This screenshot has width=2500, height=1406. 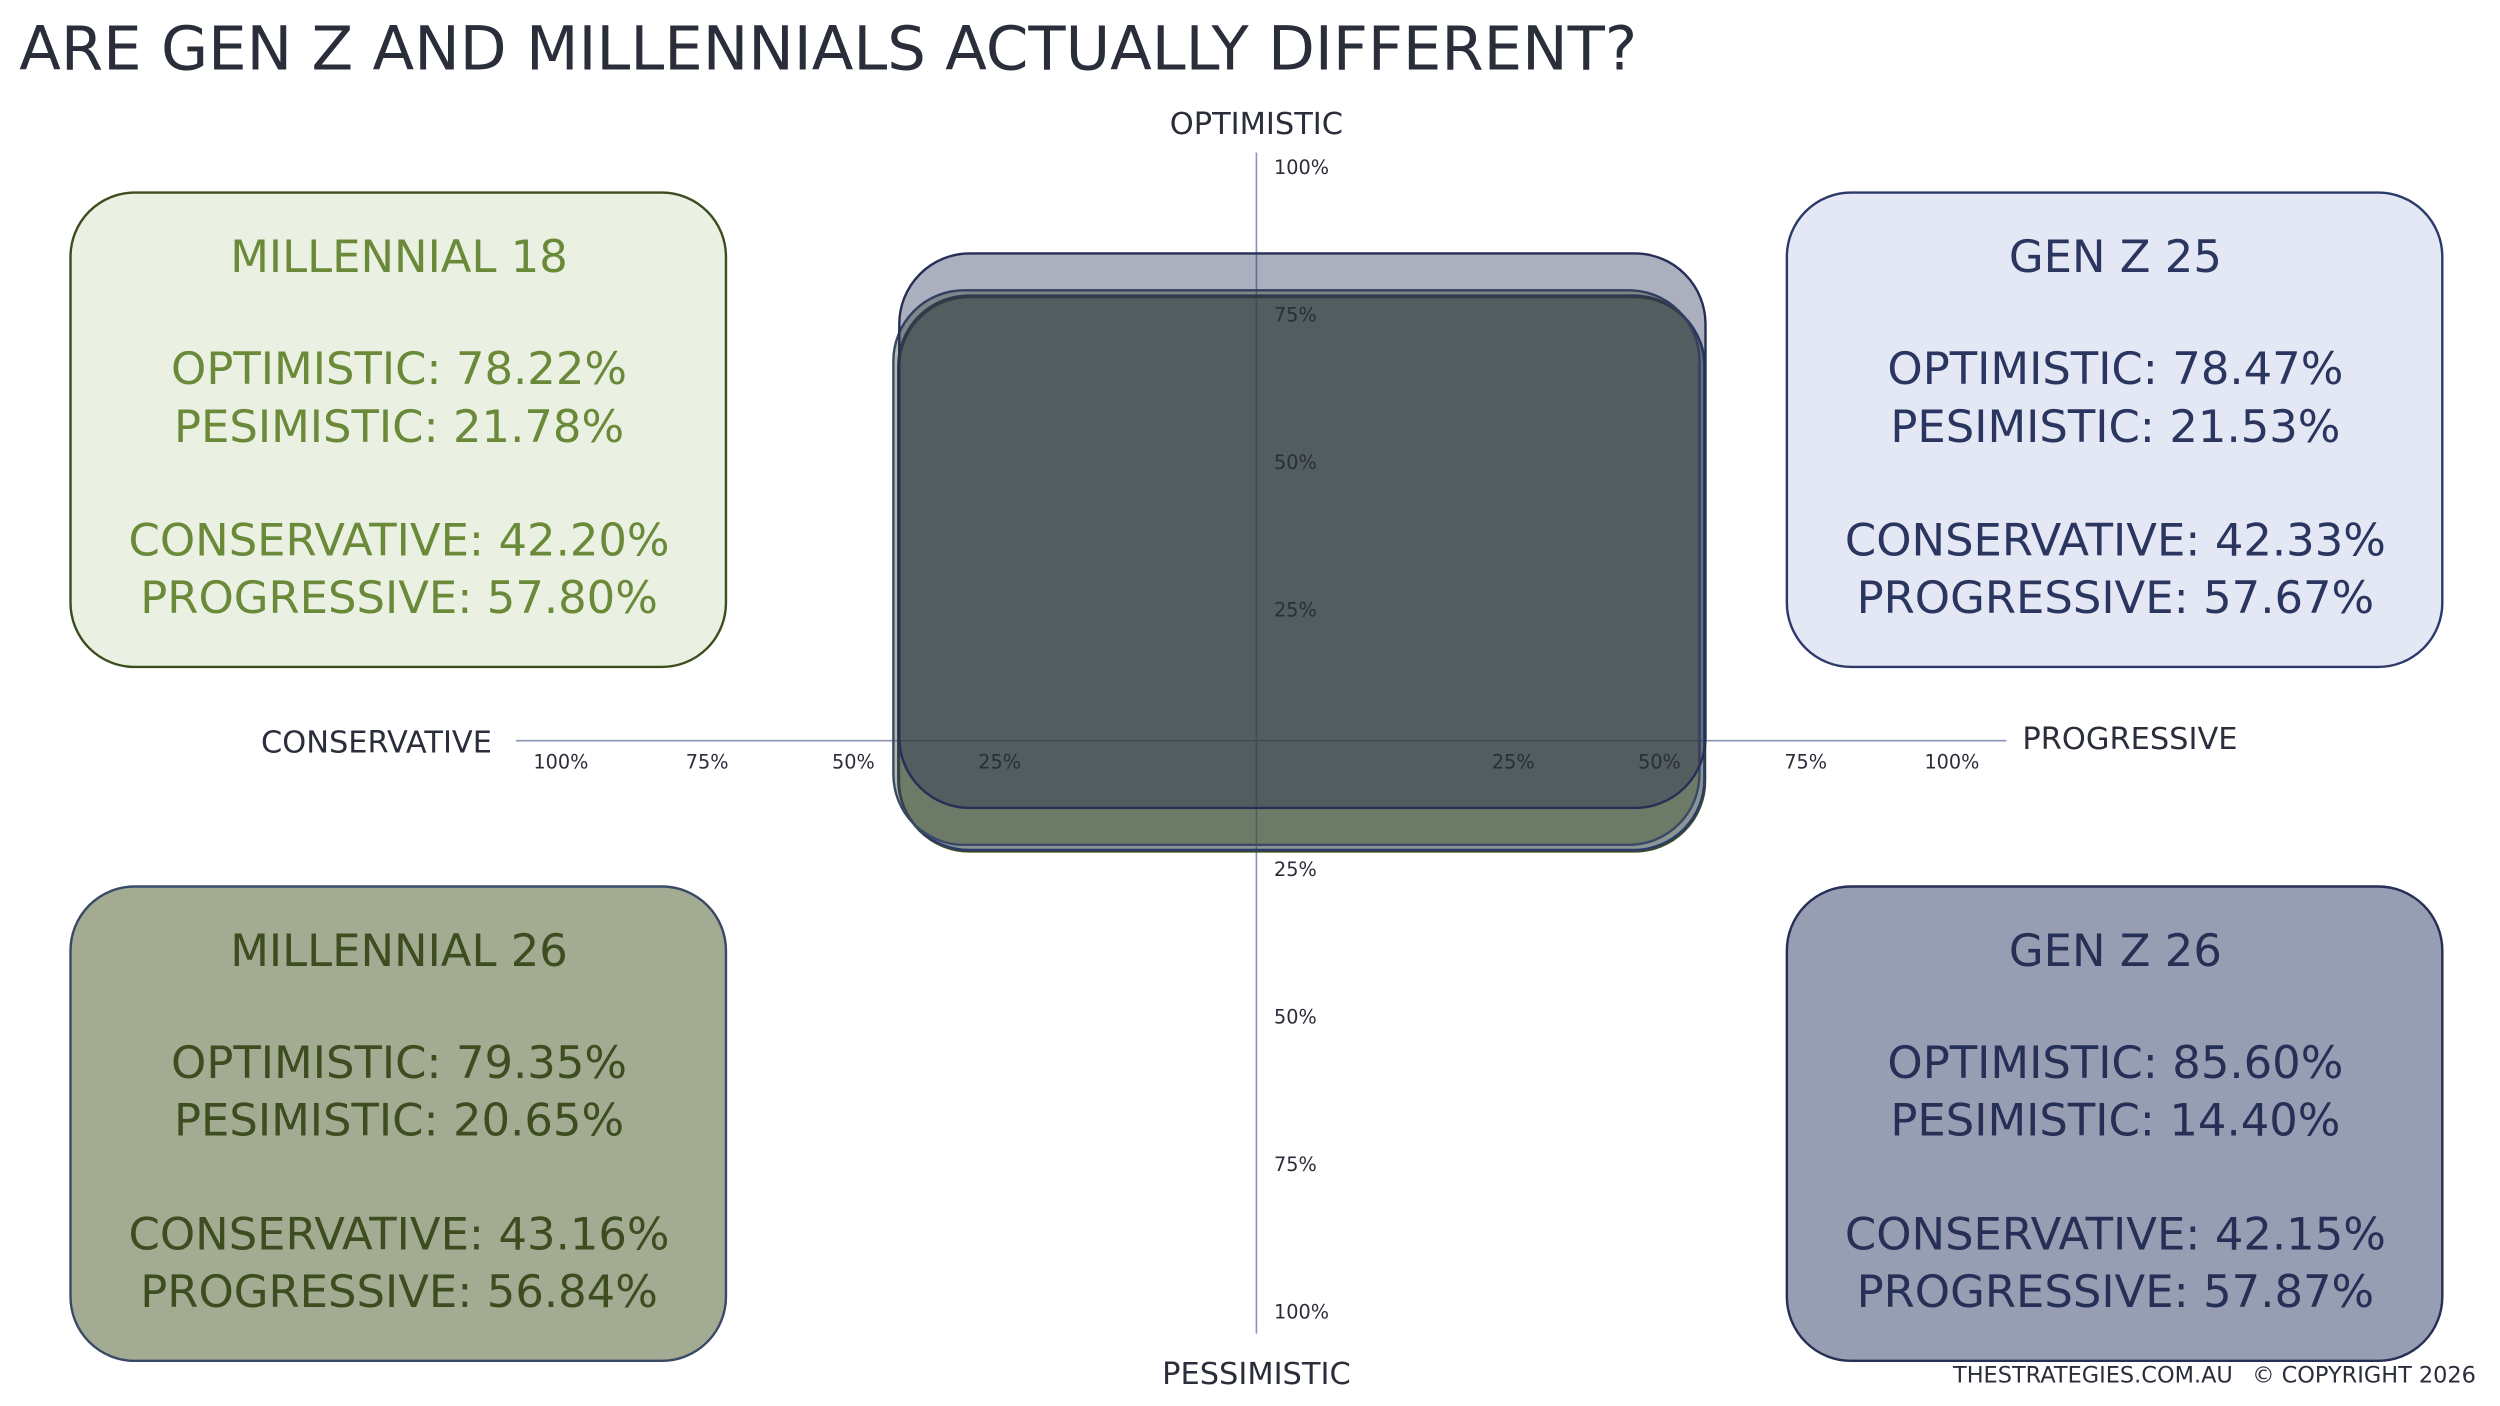 I want to click on card-title: GEN Z 26, so click(x=2115, y=950).